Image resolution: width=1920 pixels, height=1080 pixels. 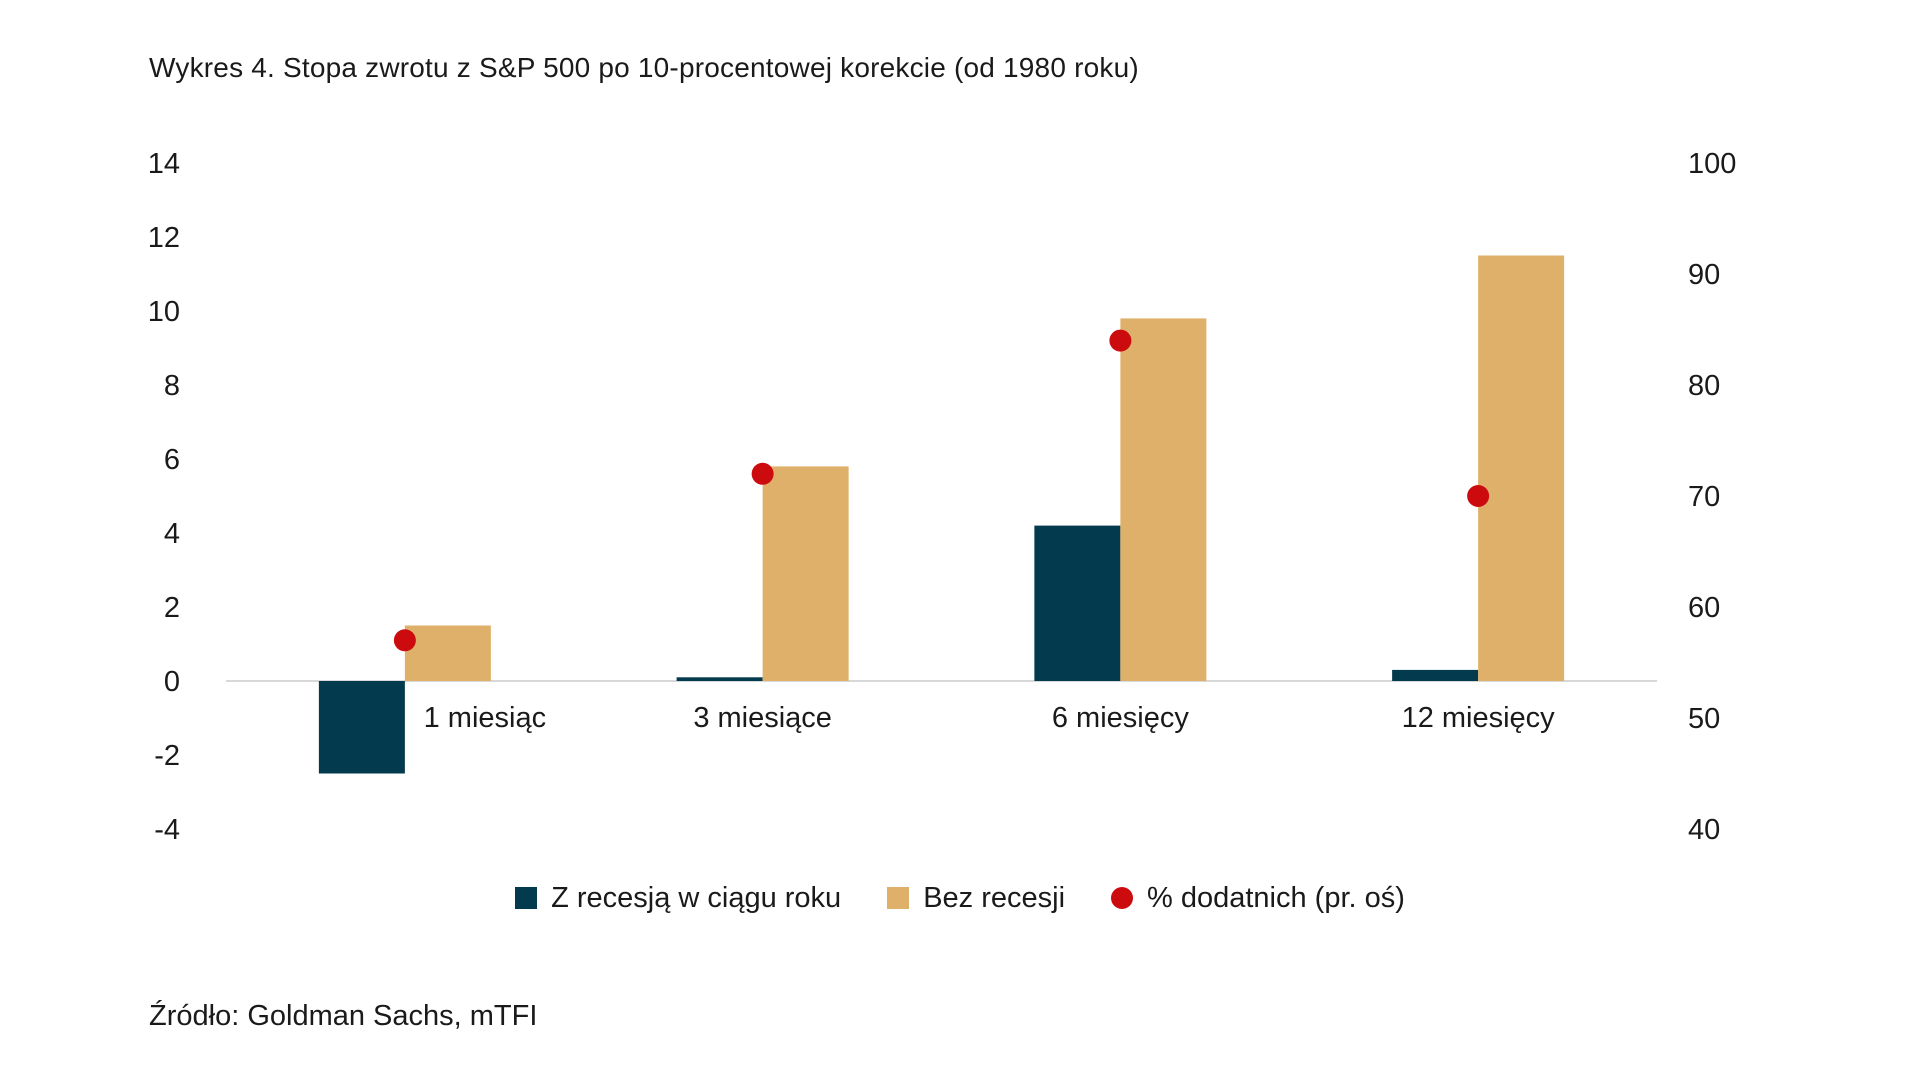 What do you see at coordinates (696, 897) in the screenshot?
I see `legend-label: Z recesją w ciągu roku` at bounding box center [696, 897].